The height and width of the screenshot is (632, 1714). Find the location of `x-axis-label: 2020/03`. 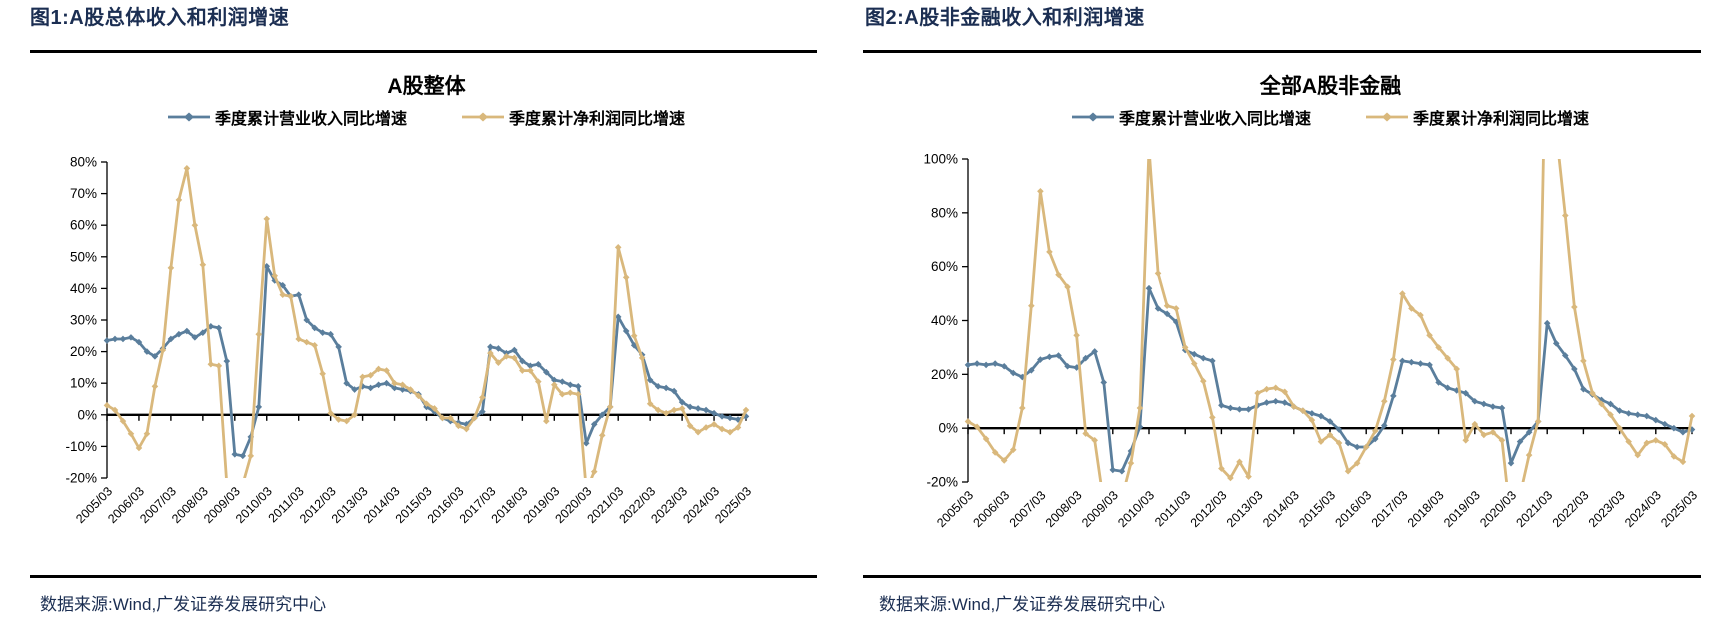

x-axis-label: 2020/03 is located at coordinates (1498, 509).